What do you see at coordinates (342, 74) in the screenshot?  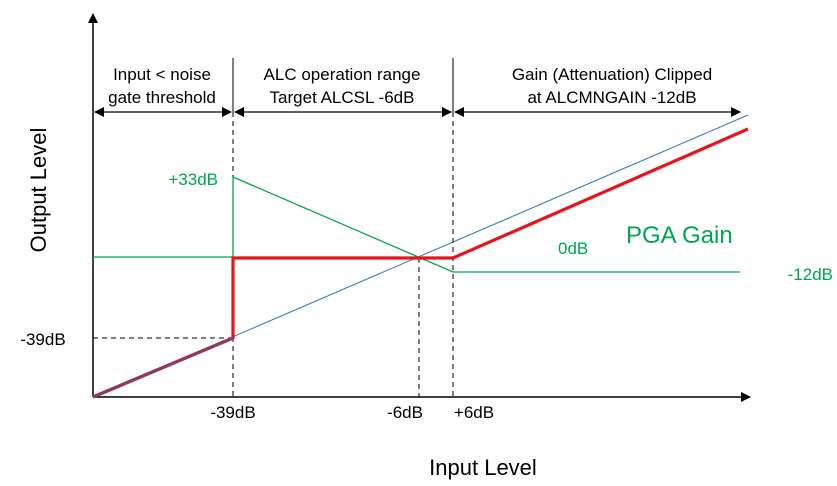 I see `region-2-line1: ALC operation range` at bounding box center [342, 74].